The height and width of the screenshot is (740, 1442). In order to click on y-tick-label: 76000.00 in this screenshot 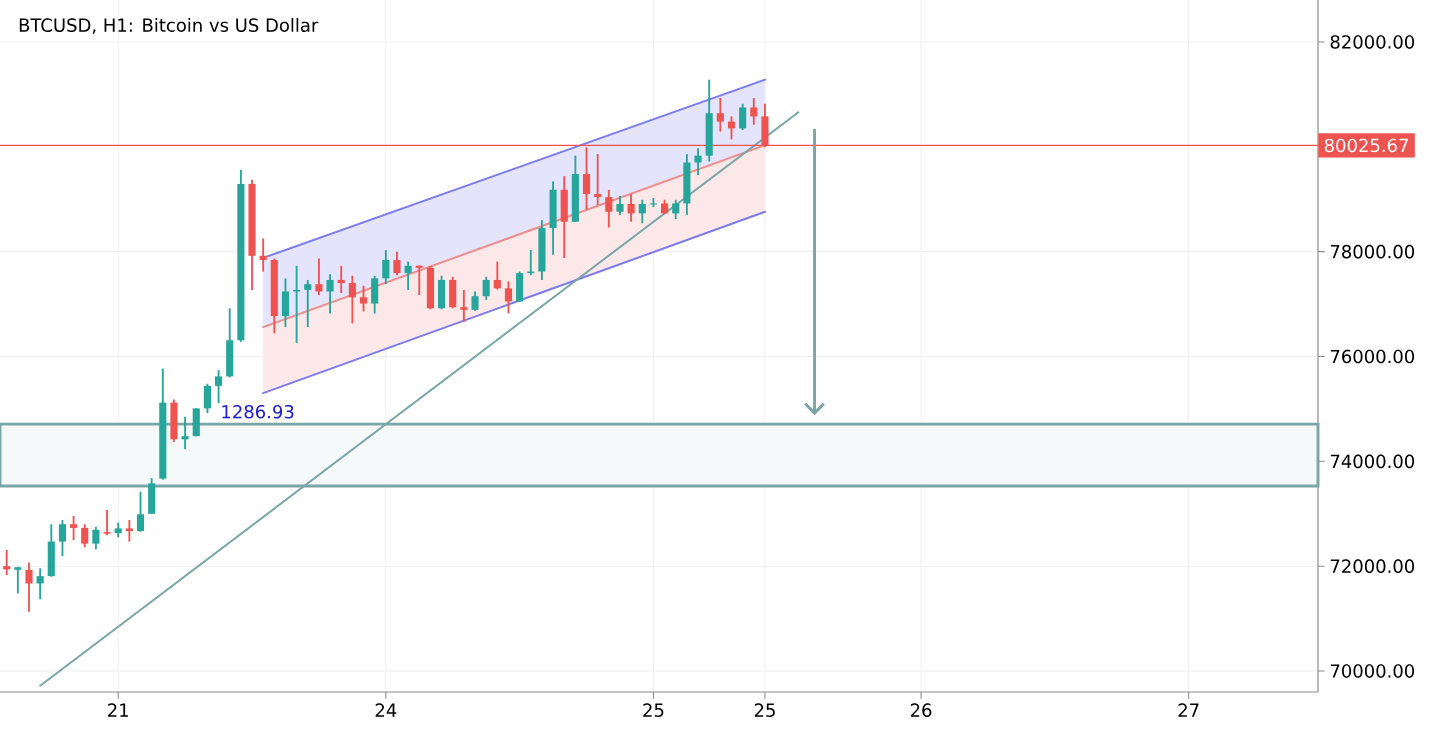, I will do `click(1372, 356)`.